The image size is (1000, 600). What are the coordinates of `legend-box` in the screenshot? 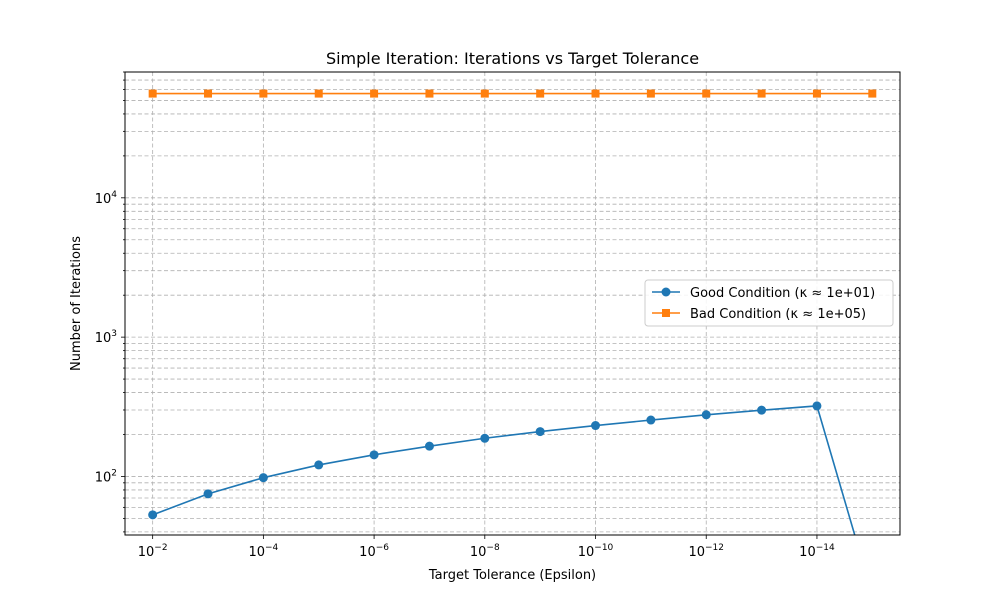 It's located at (769, 303).